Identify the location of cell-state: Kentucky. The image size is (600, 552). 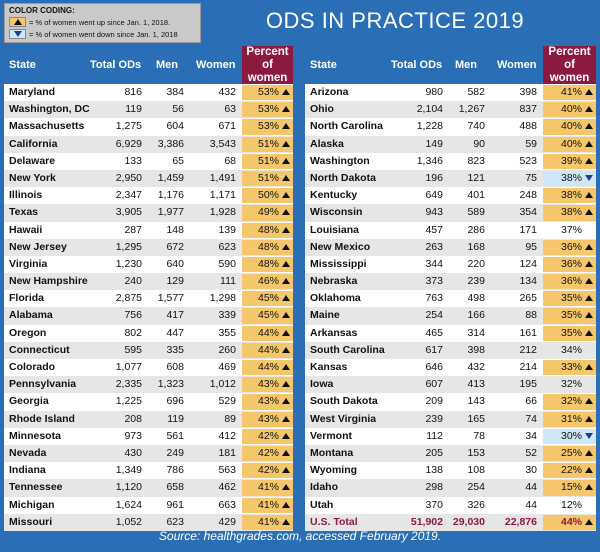
(334, 195).